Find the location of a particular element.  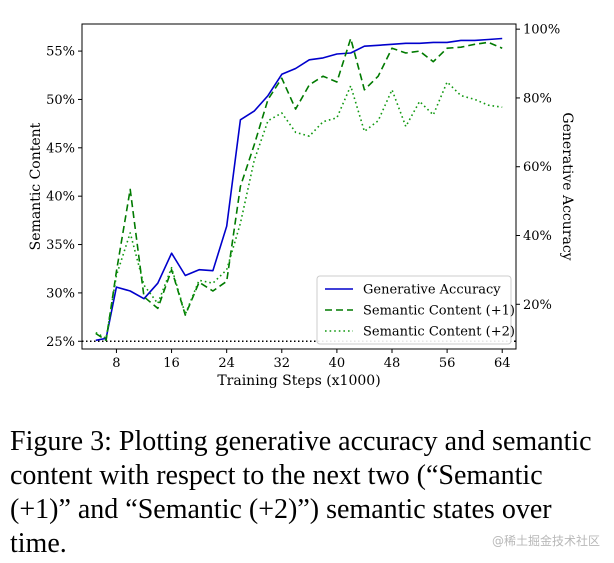

y-right-tick-label: 100% is located at coordinates (541, 30).